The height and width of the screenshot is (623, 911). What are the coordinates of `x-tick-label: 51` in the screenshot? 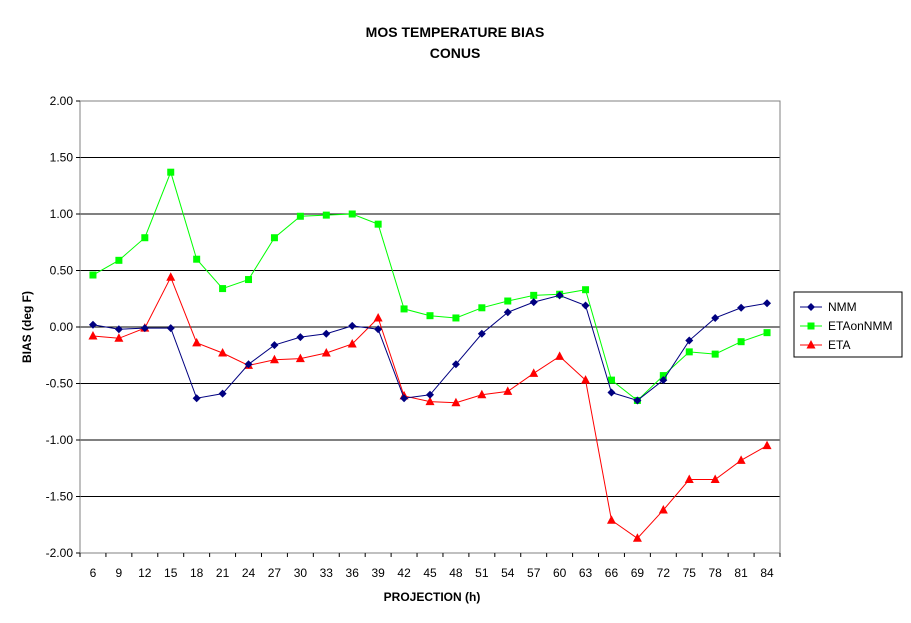 It's located at (482, 573).